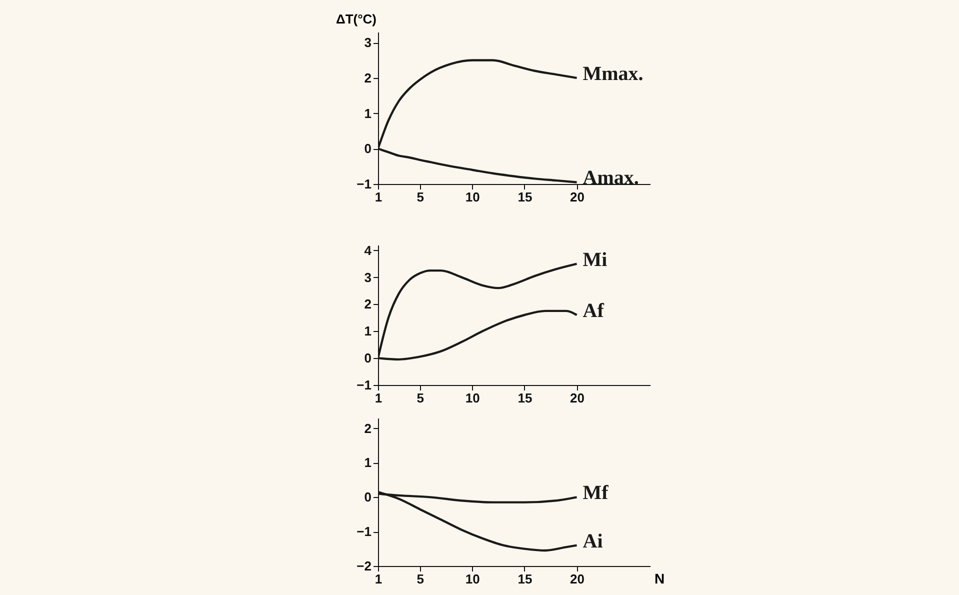 The image size is (959, 595). I want to click on series-label: Mf, so click(595, 493).